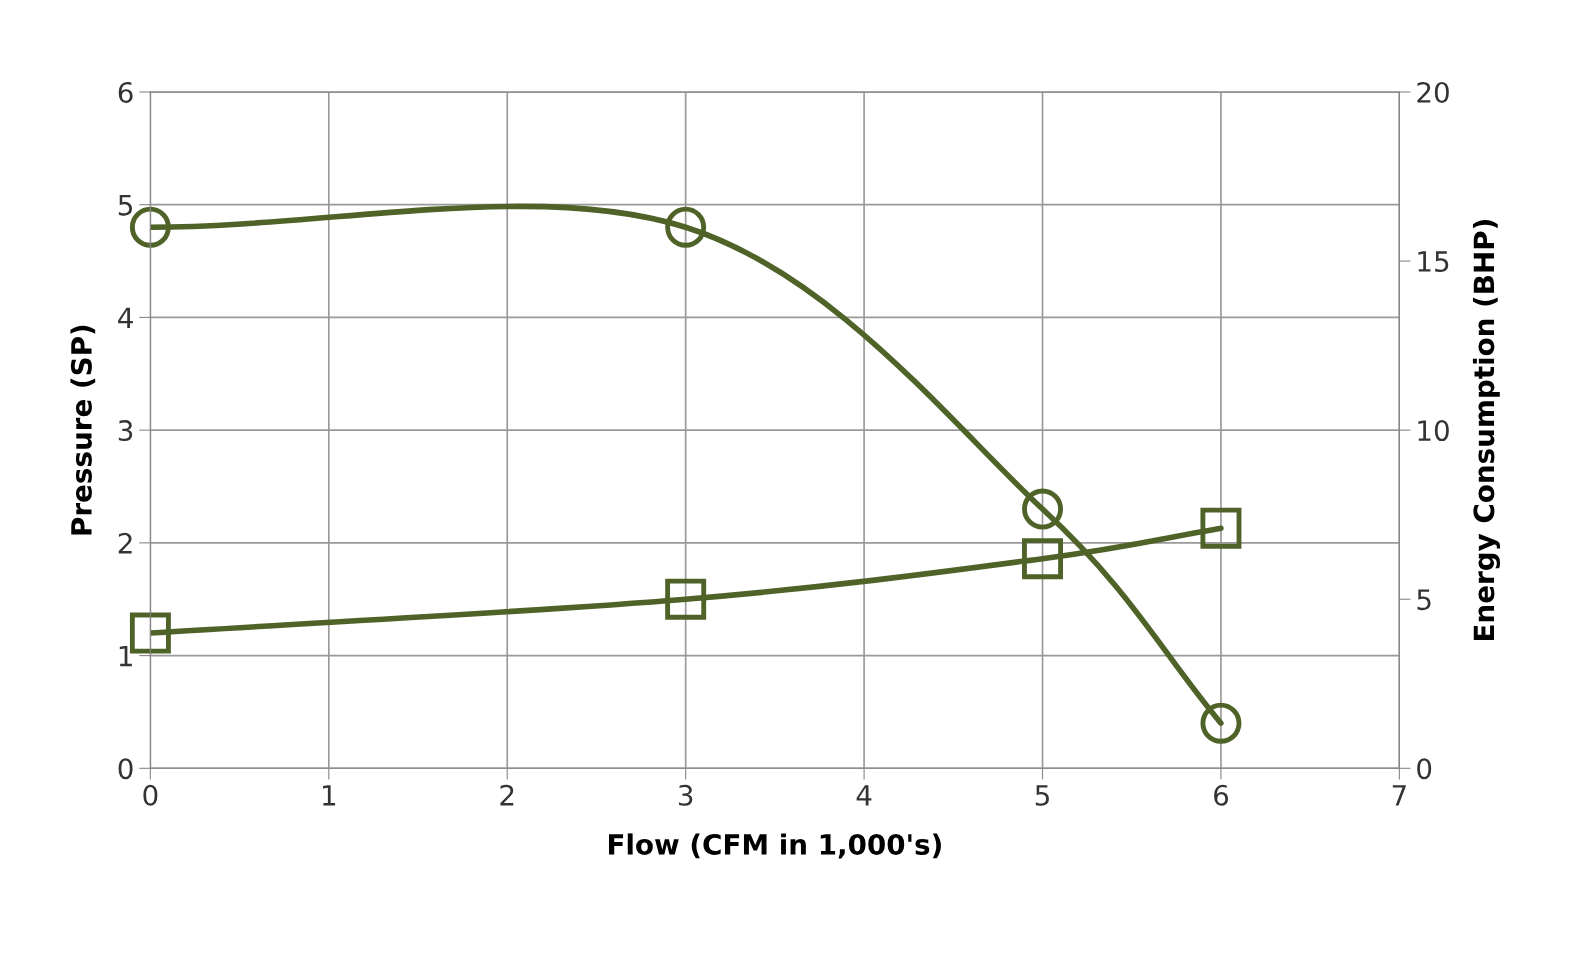  I want to click on y-tick-label: 5, so click(125, 205).